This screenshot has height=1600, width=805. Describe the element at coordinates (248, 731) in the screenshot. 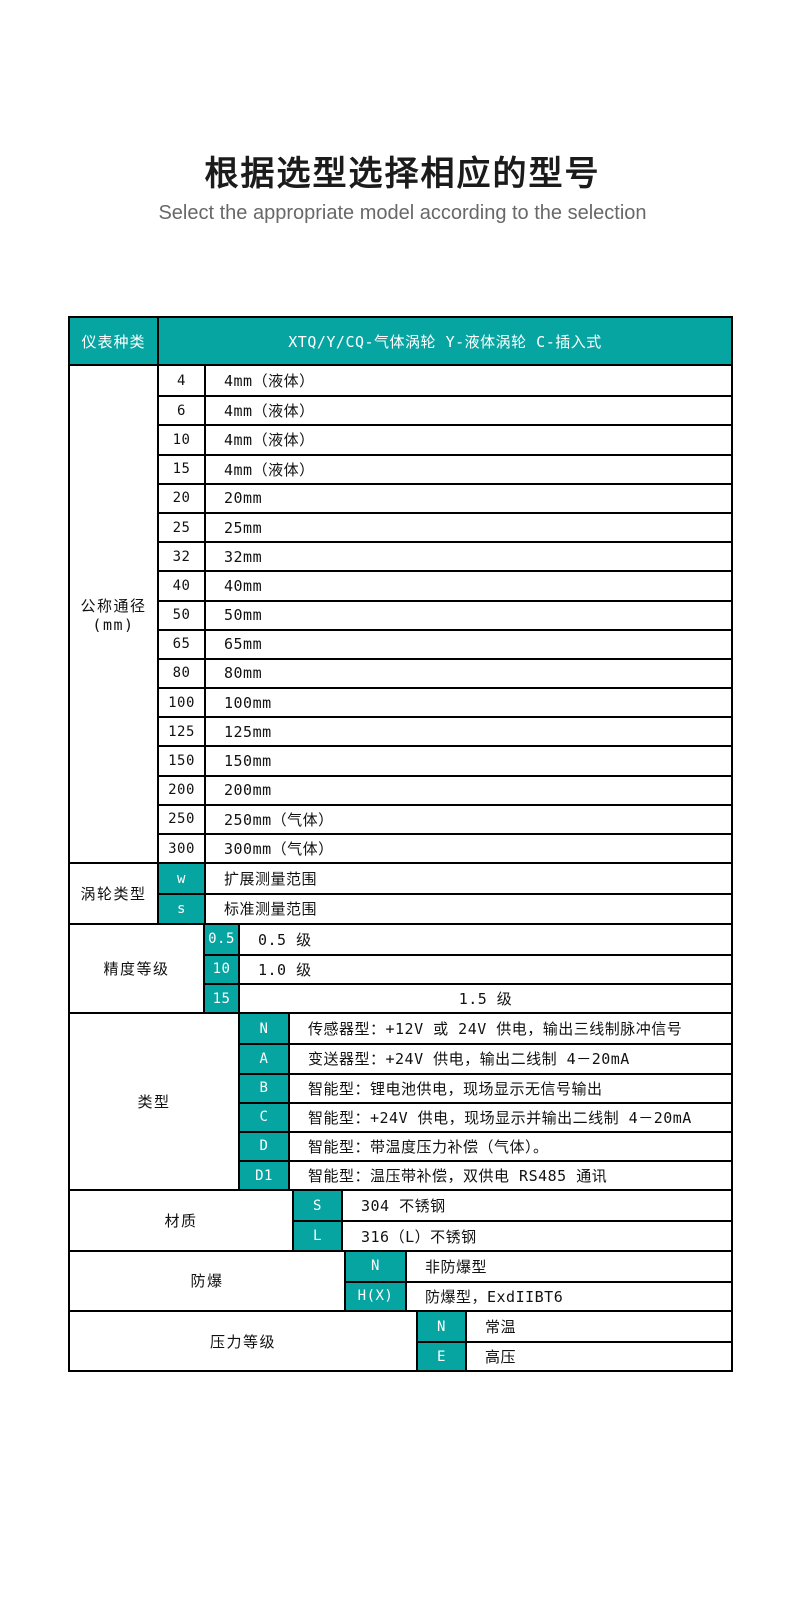

I see `option-description: 125mm` at that location.